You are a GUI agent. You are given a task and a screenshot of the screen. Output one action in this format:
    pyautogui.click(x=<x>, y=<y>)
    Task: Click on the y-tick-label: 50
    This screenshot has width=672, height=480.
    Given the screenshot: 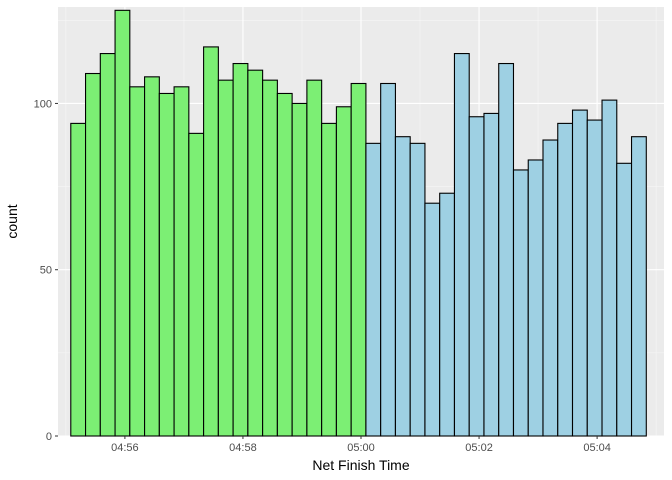 What is the action you would take?
    pyautogui.click(x=46, y=271)
    